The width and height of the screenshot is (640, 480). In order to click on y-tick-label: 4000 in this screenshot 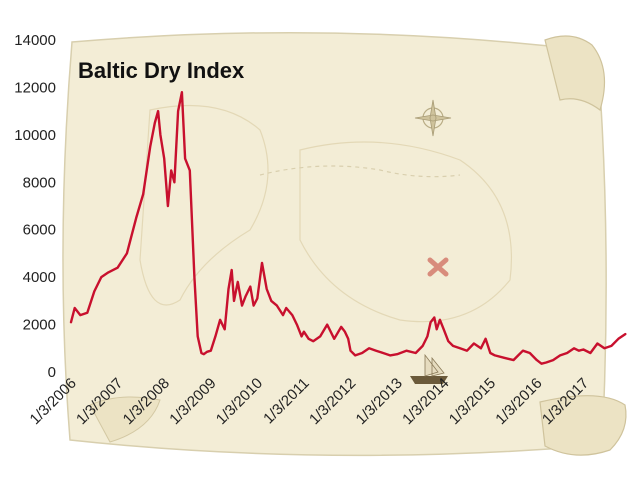, I will do `click(39, 277)`.